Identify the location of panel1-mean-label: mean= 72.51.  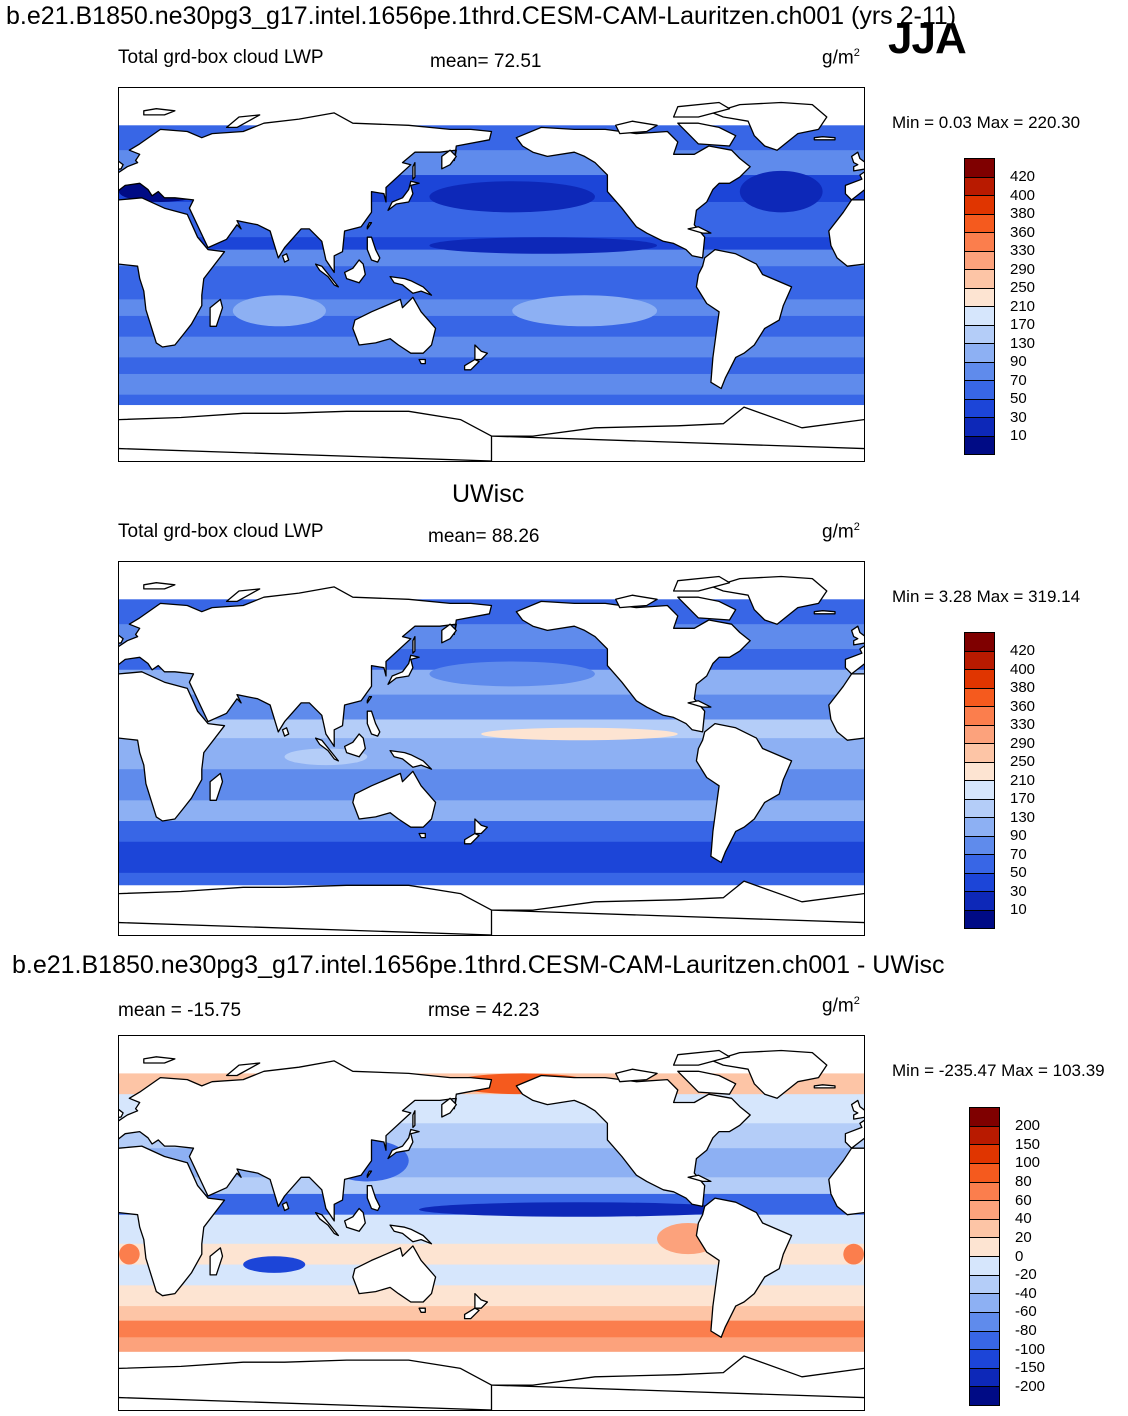
(486, 61).